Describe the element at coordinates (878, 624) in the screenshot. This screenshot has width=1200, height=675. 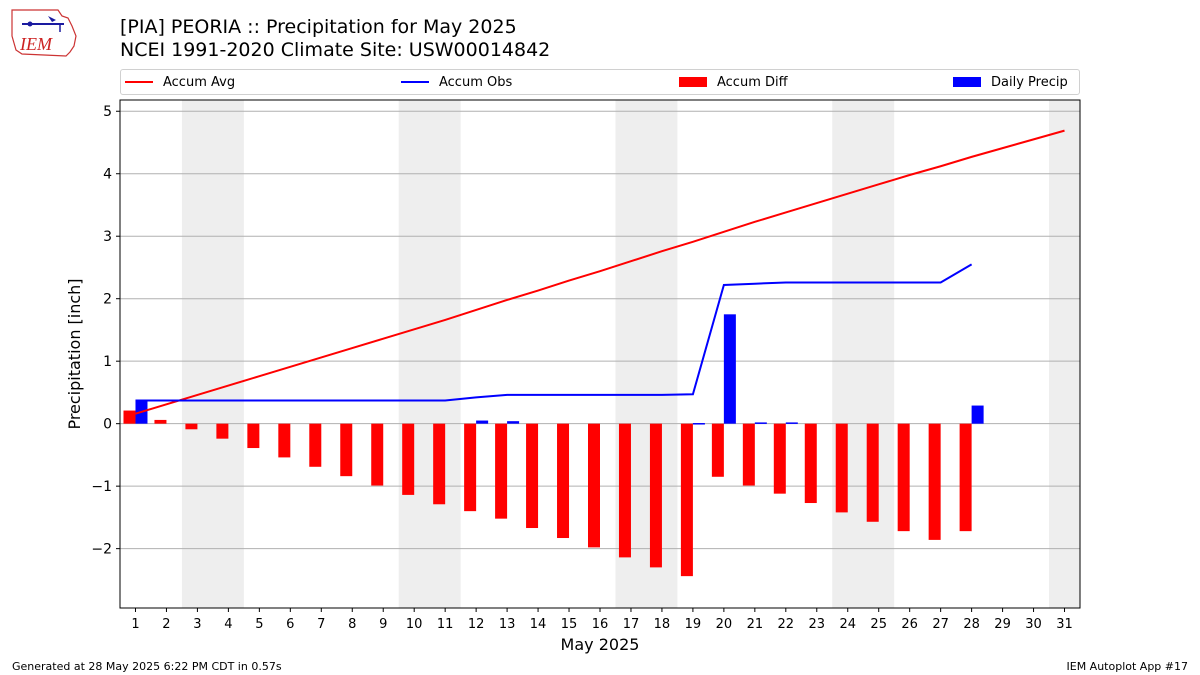
I see `x-tick-label: 25` at that location.